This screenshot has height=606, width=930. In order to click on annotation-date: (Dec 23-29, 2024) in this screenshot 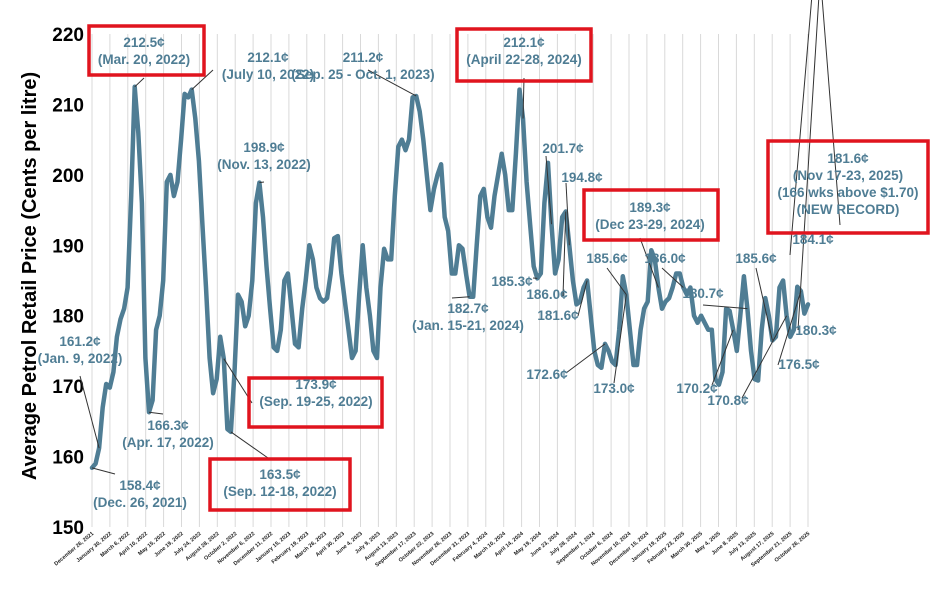, I will do `click(650, 224)`.